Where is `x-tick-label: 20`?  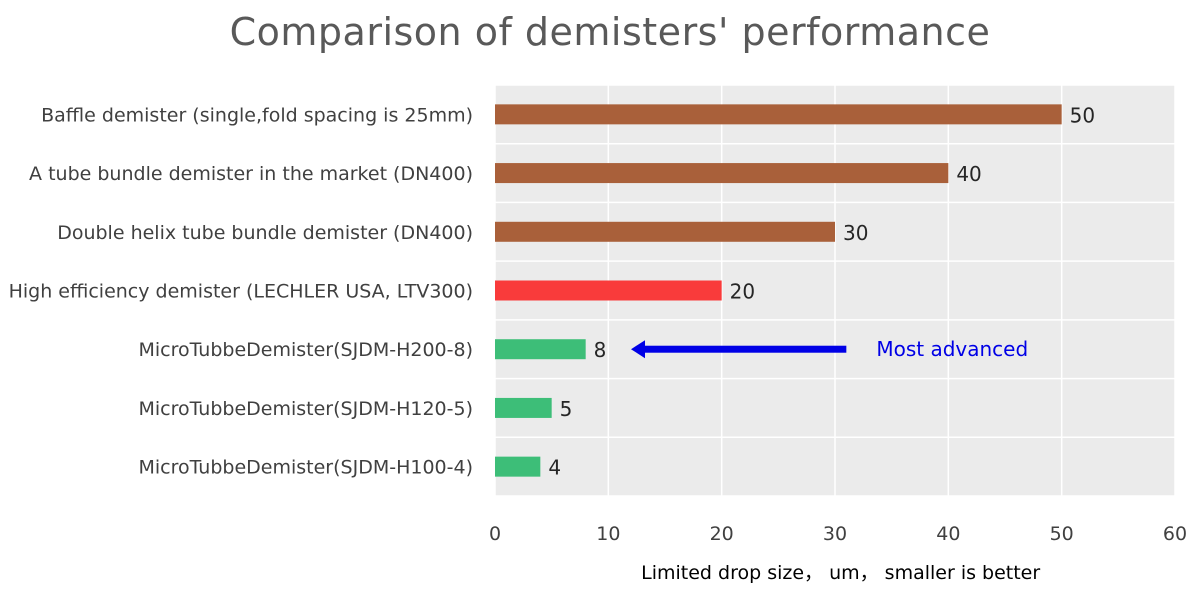 x-tick-label: 20 is located at coordinates (722, 534).